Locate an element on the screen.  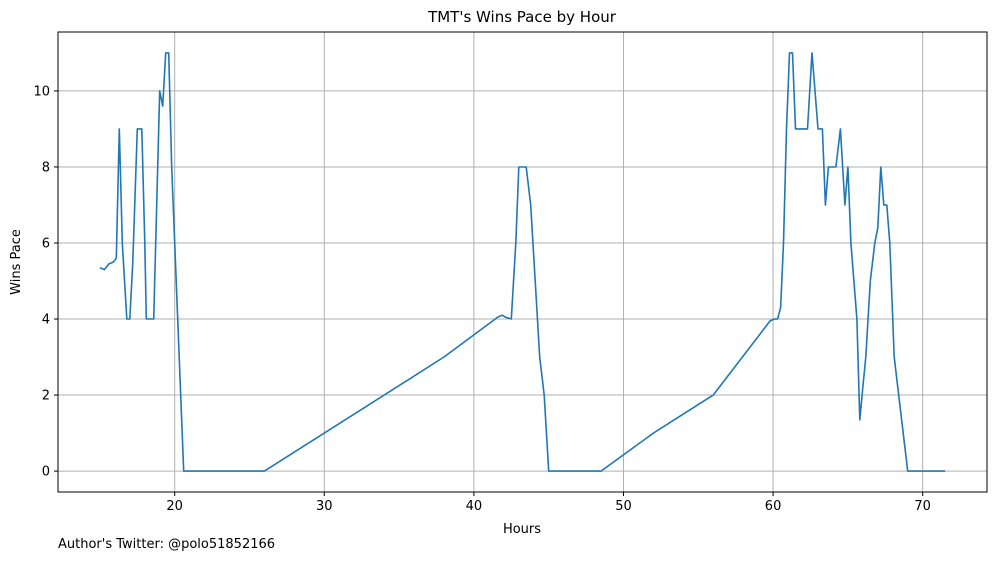
chart-title: TMT's Wins Pace by Hour is located at coordinates (522, 17).